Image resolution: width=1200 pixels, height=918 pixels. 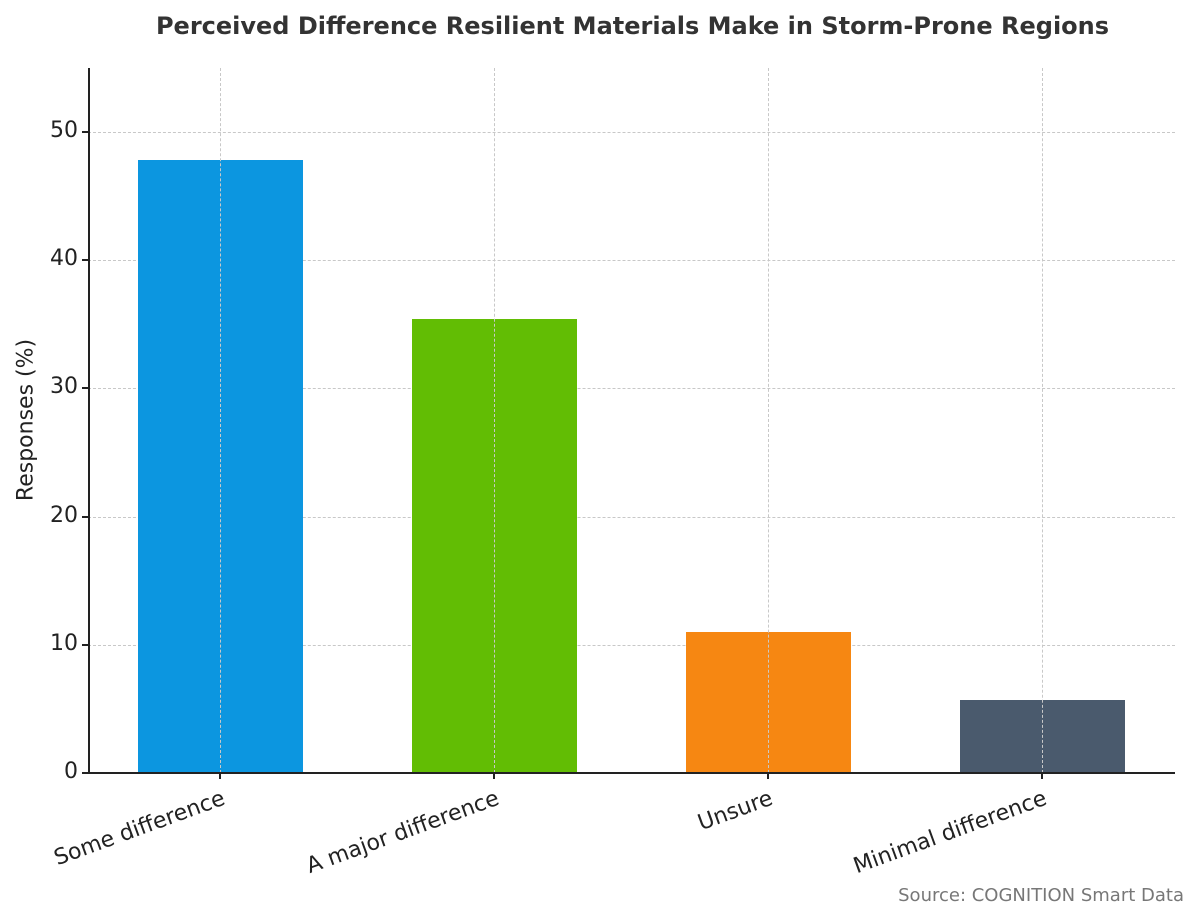 I want to click on x-tick-label: Minimal difference, so click(x=950, y=833).